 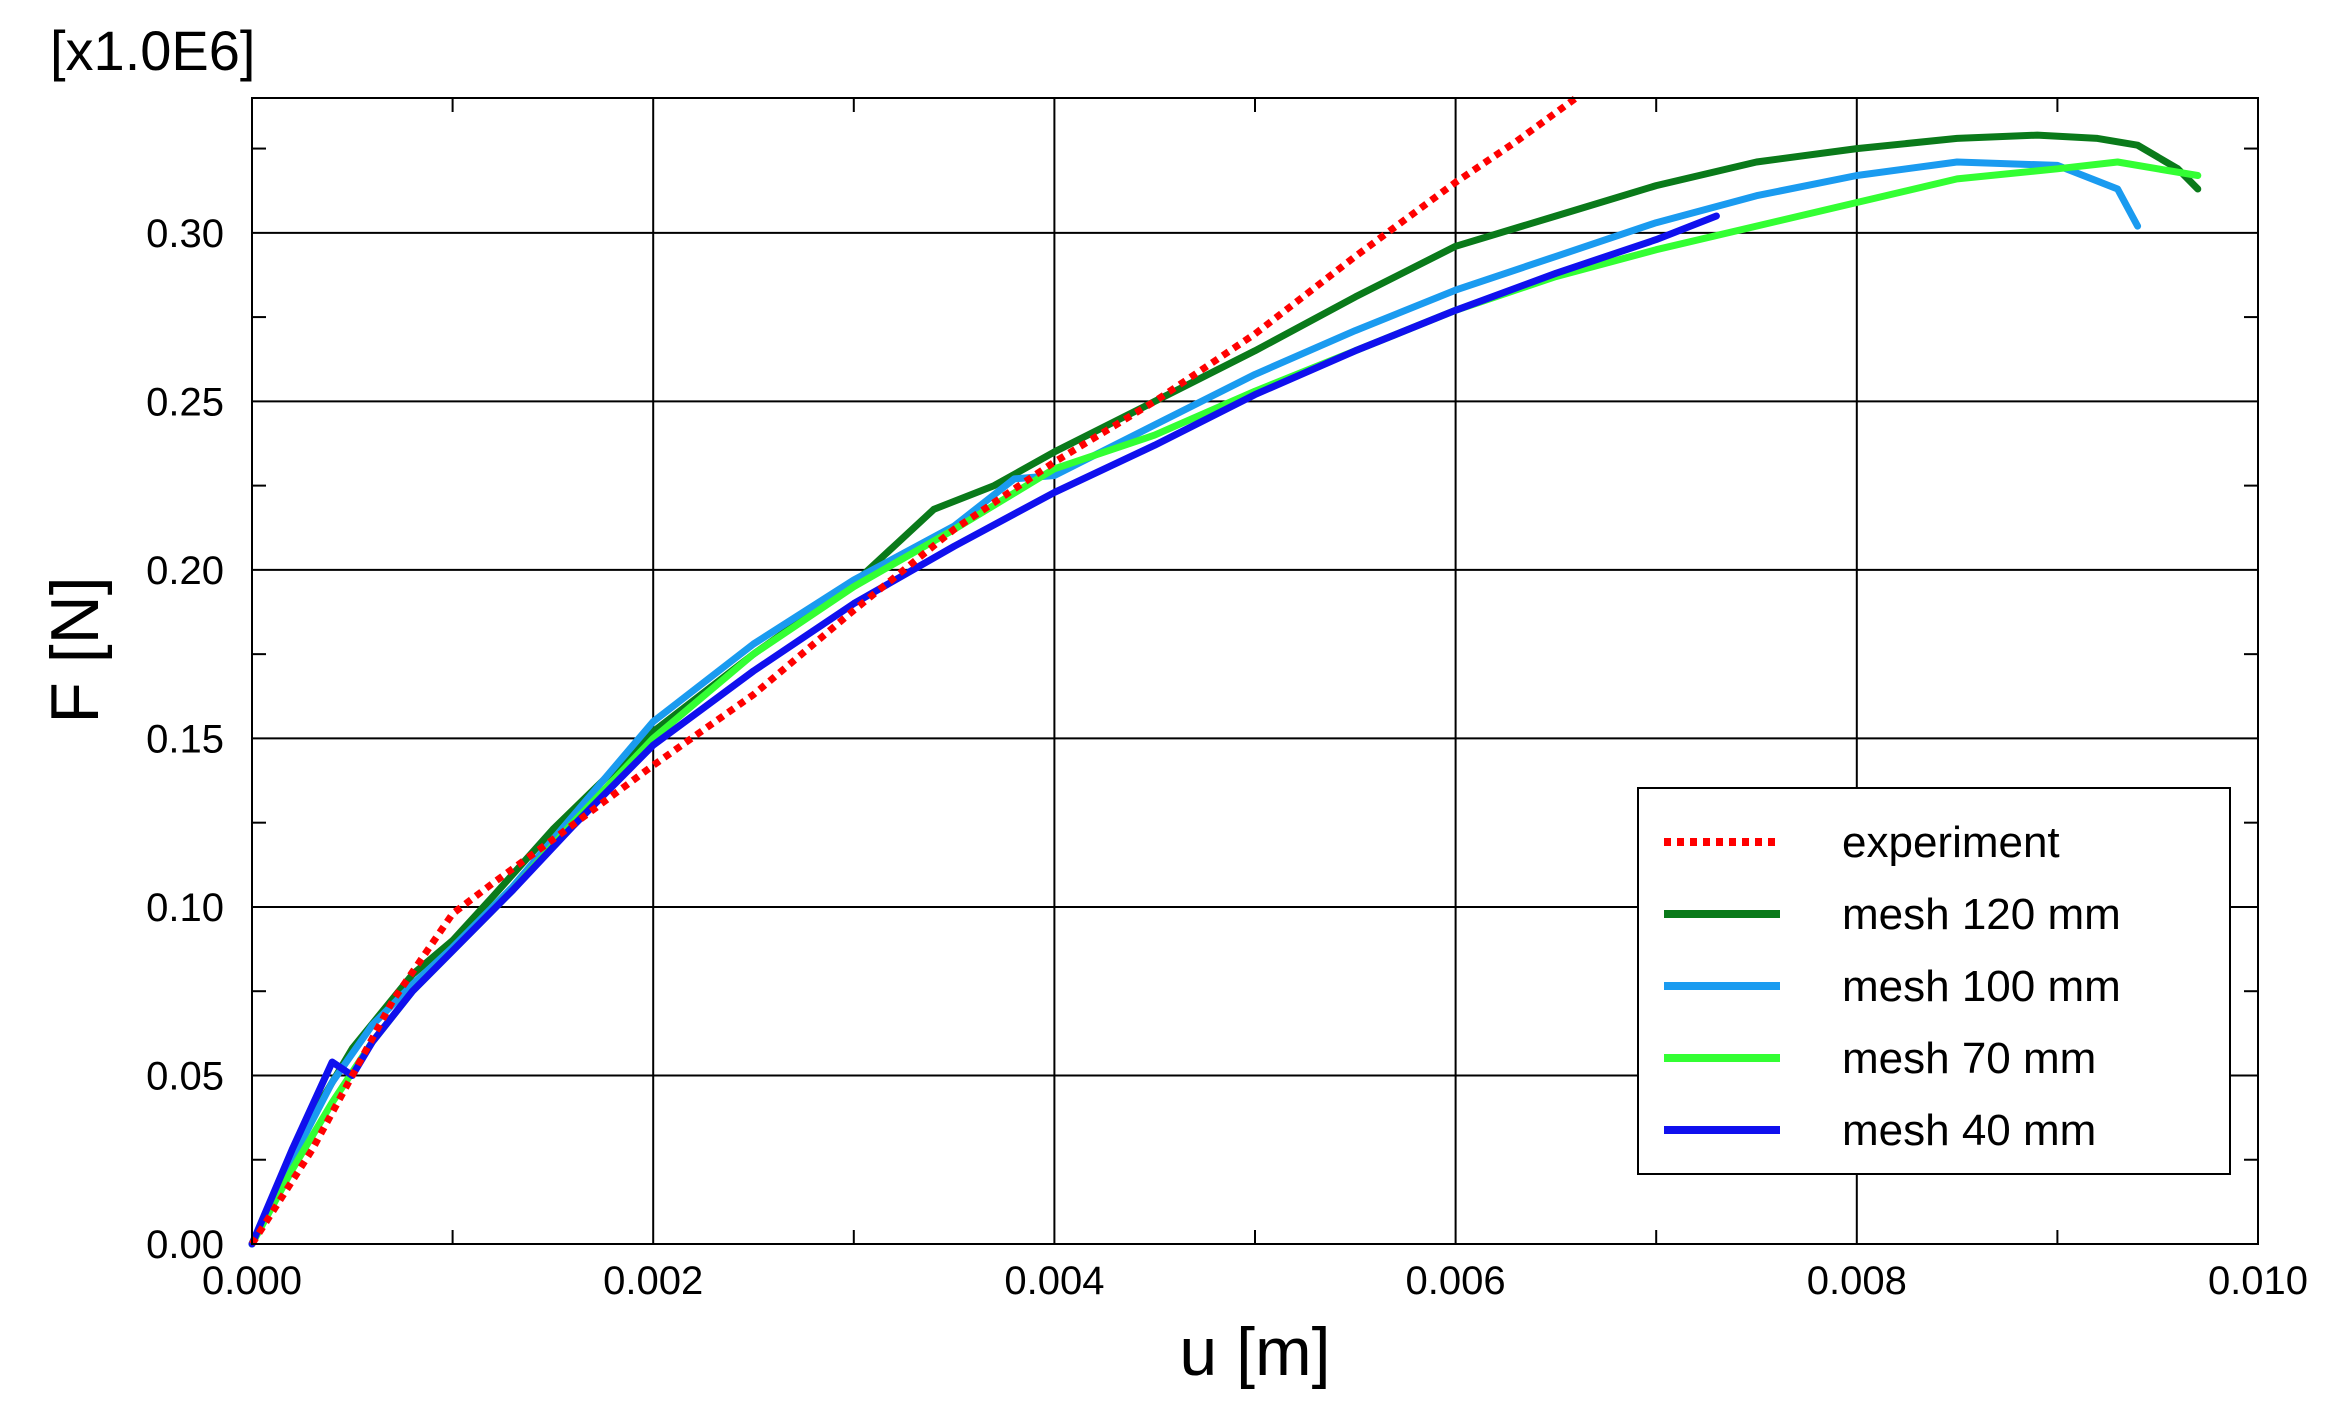 I want to click on legend-label: mesh 70 mm, so click(x=1969, y=1058).